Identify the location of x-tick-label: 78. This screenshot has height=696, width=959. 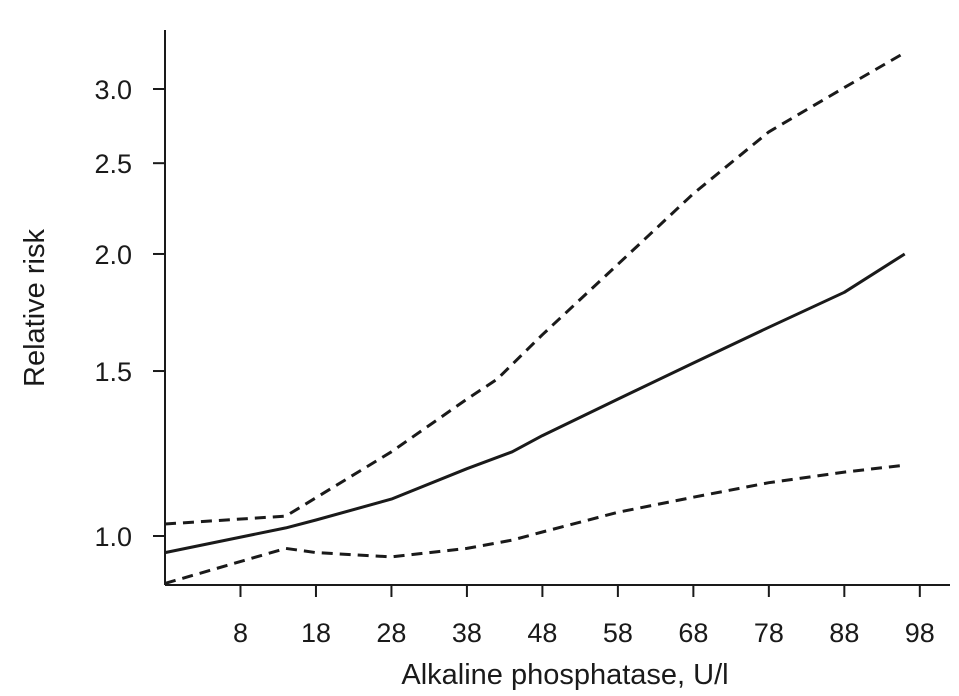
(769, 633).